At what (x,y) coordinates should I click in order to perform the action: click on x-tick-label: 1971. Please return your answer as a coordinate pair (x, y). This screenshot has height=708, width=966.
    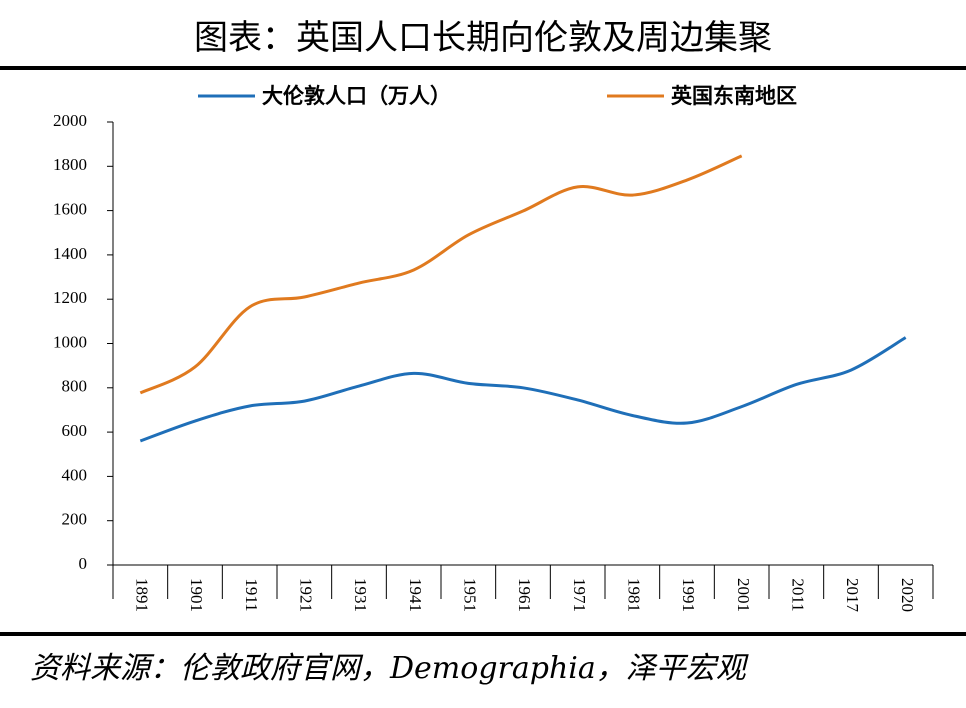
    Looking at the image, I should click on (579, 595).